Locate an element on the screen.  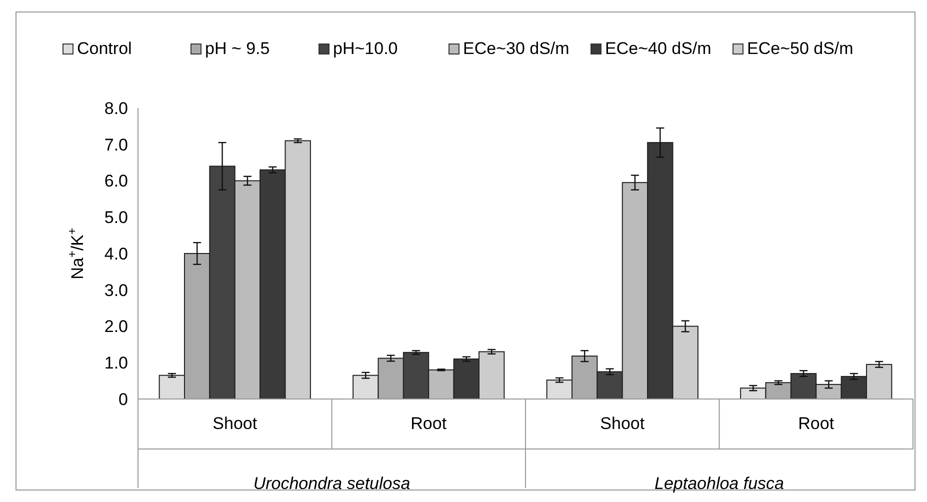
legend-label: pH ~ 9.5 is located at coordinates (237, 48).